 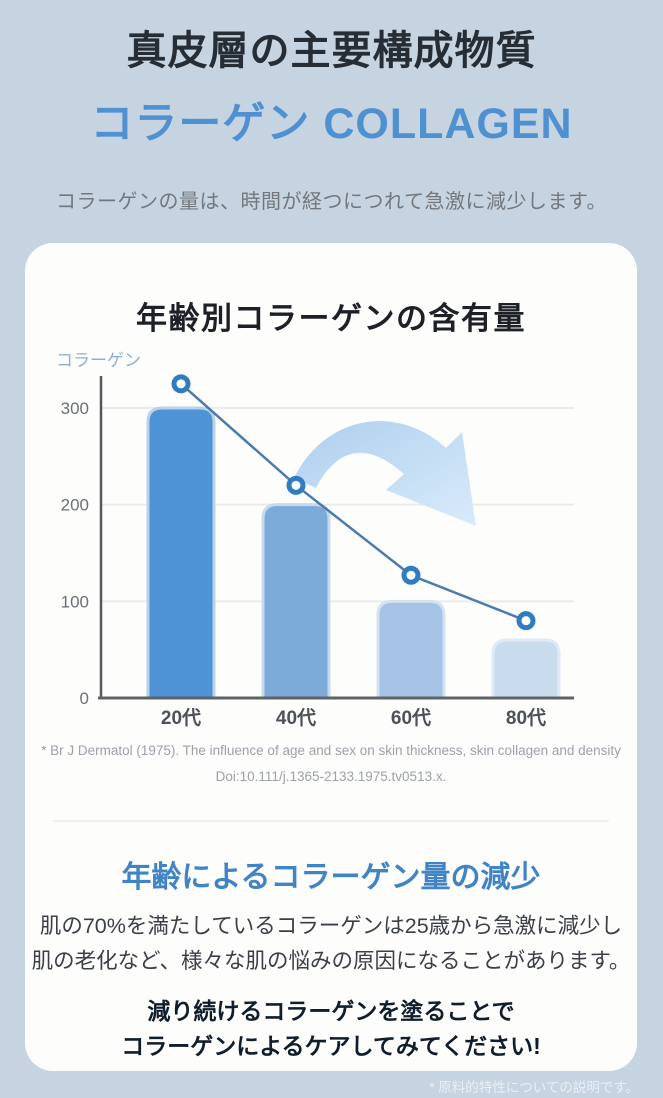 What do you see at coordinates (331, 926) in the screenshot?
I see `section-body-line1: 肌の70%を満たしているコラーゲンは25歳から急激に減少し` at bounding box center [331, 926].